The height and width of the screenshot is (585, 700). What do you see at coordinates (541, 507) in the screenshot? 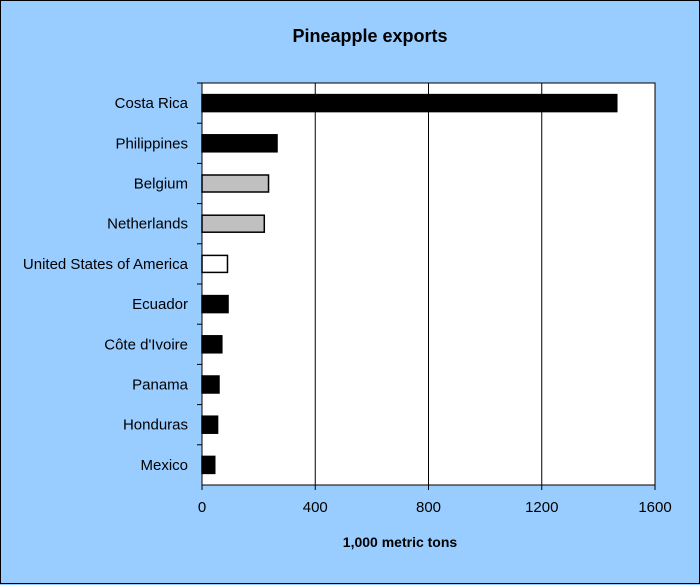
I see `x-tick-label: 1200` at bounding box center [541, 507].